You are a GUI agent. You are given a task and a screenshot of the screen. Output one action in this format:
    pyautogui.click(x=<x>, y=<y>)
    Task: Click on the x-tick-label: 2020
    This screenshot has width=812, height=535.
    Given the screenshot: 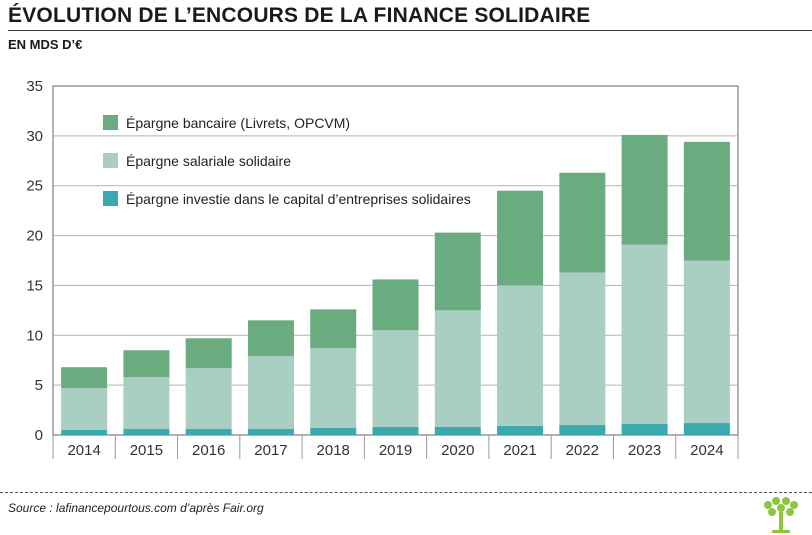 What is the action you would take?
    pyautogui.click(x=457, y=450)
    